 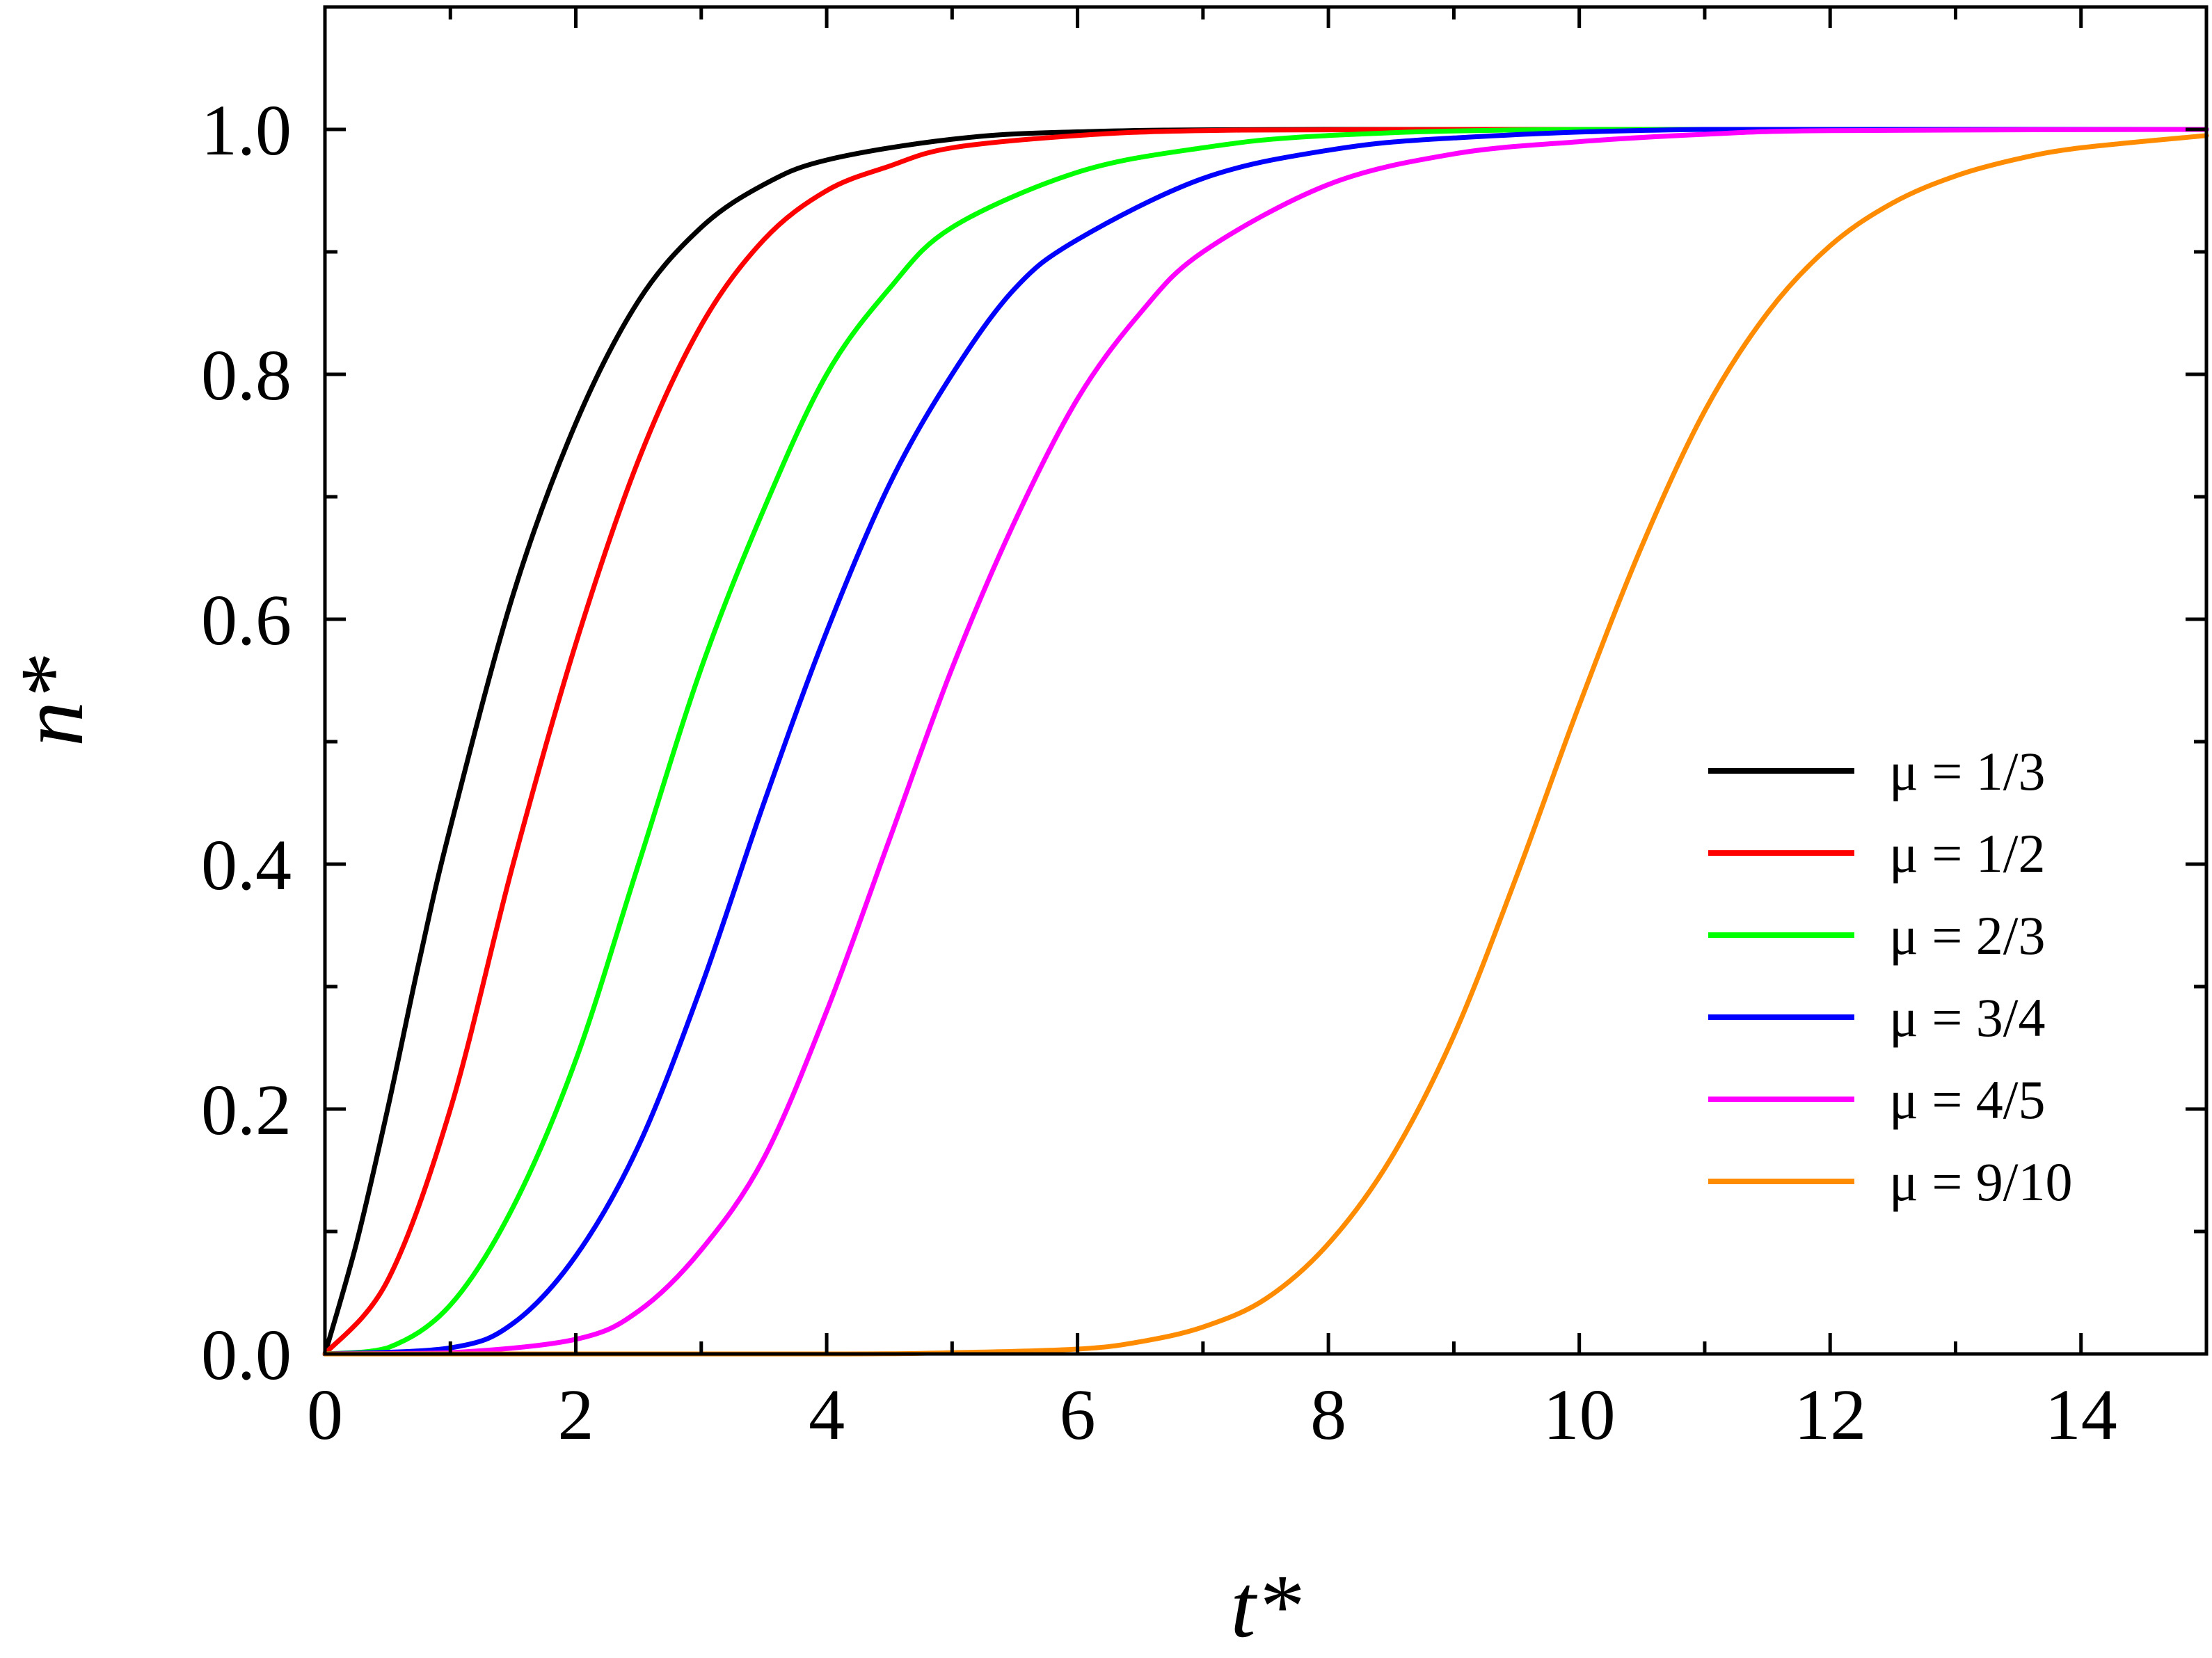 I want to click on x-tick-label: 2, so click(x=576, y=1415).